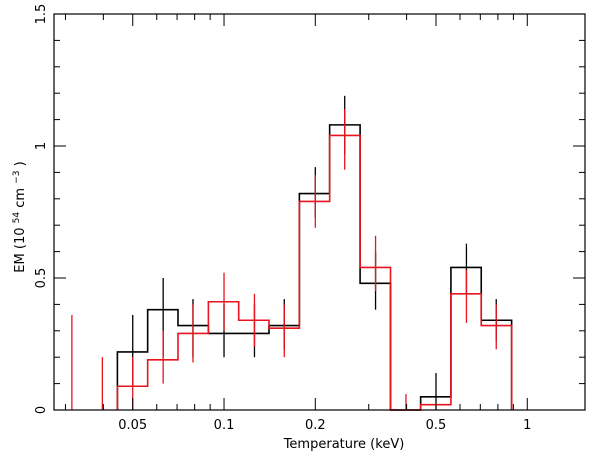 The height and width of the screenshot is (457, 600). What do you see at coordinates (20, 250) in the screenshot?
I see `y-axis-title-prefix: EM (10` at bounding box center [20, 250].